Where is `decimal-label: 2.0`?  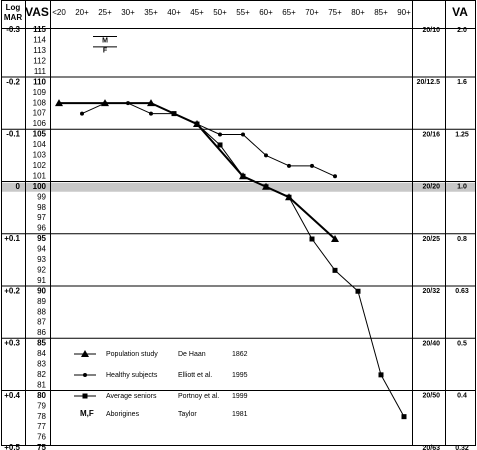 decimal-label: 2.0 is located at coordinates (462, 30).